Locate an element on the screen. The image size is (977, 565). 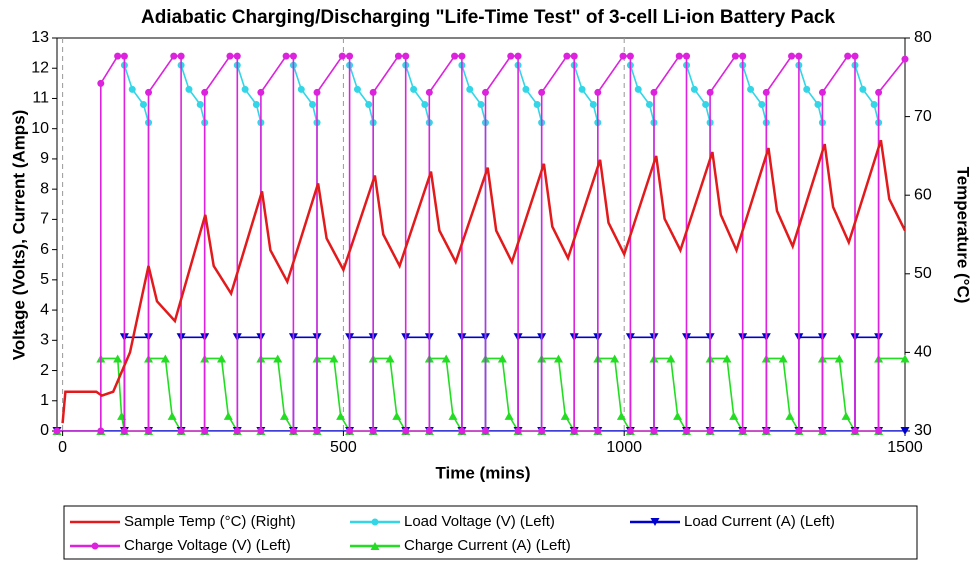
y-tick-label: 6 is located at coordinates (44, 249).